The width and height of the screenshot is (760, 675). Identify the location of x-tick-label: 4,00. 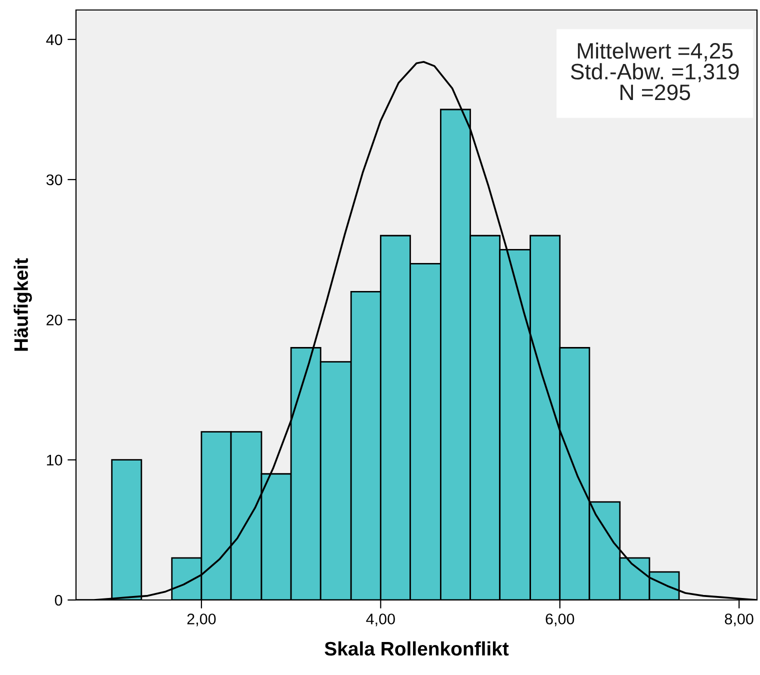
(380, 620).